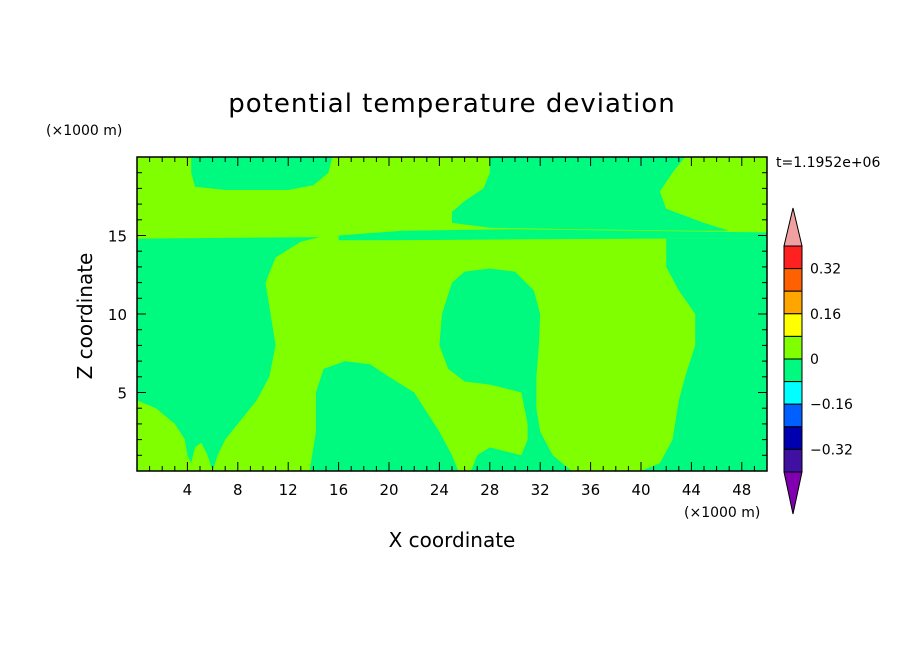 This screenshot has height=654, width=904. What do you see at coordinates (188, 490) in the screenshot?
I see `x-tick-label: 4` at bounding box center [188, 490].